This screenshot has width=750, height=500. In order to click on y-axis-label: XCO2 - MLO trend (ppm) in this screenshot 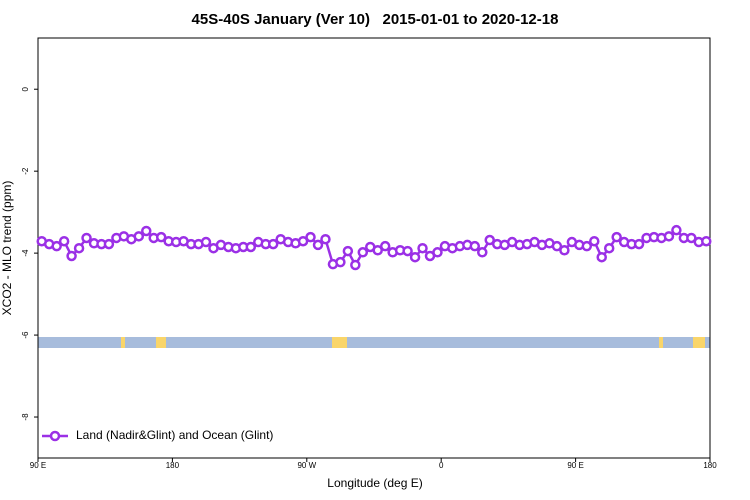, I will do `click(7, 248)`.